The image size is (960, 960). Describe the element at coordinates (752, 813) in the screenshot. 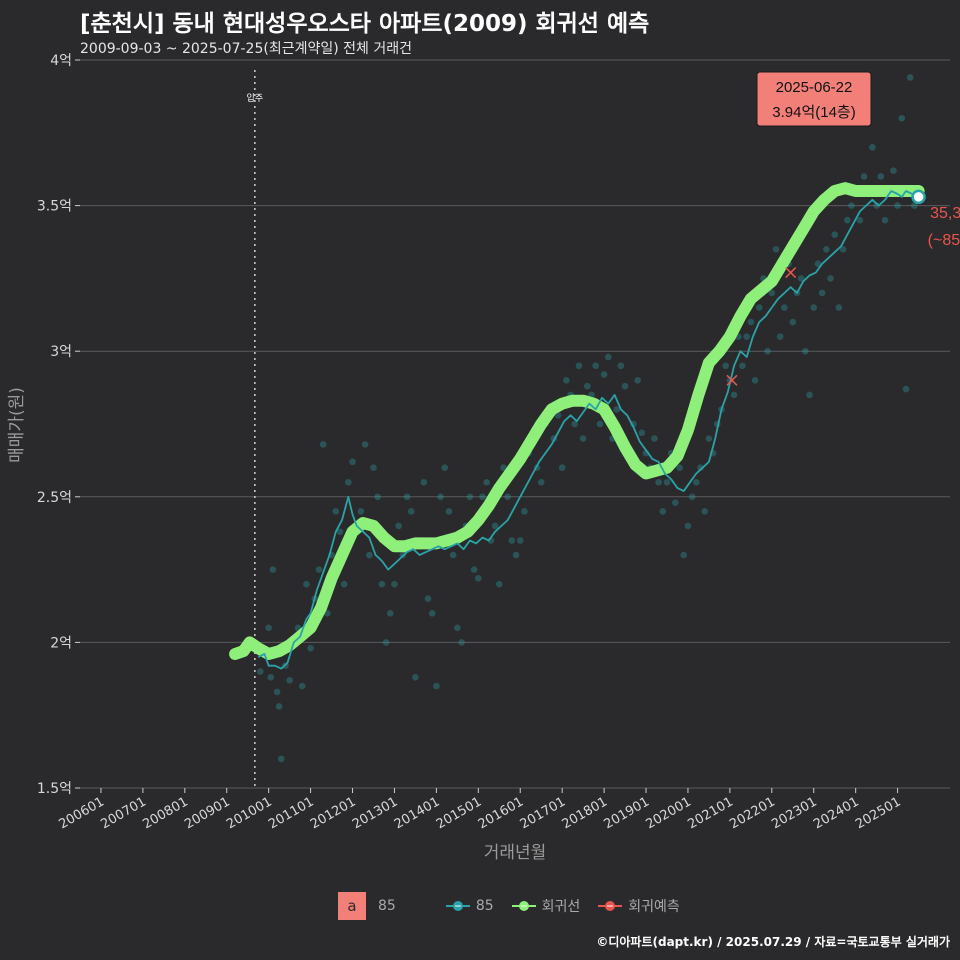

I see `x-tick-label: 202201` at that location.